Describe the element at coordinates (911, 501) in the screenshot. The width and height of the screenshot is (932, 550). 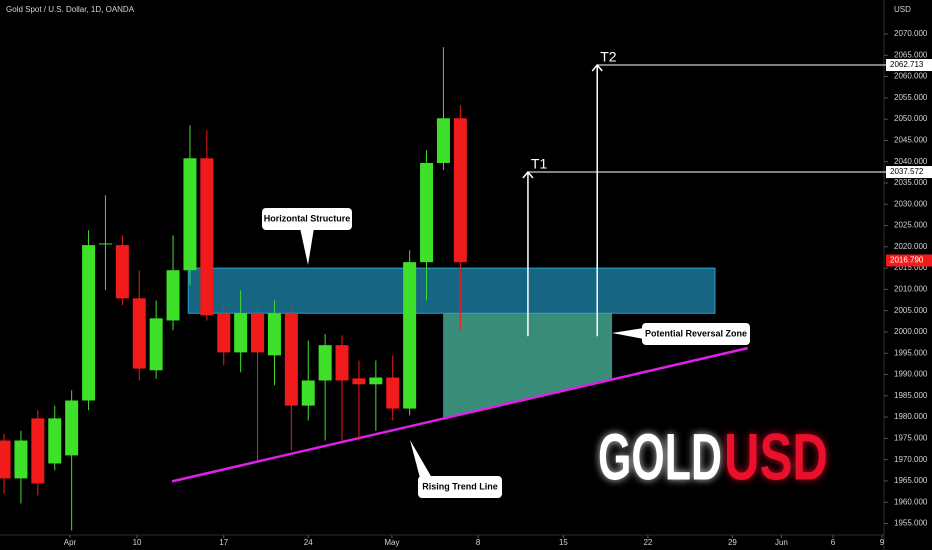
I see `y-tick-label: 1960.000` at that location.